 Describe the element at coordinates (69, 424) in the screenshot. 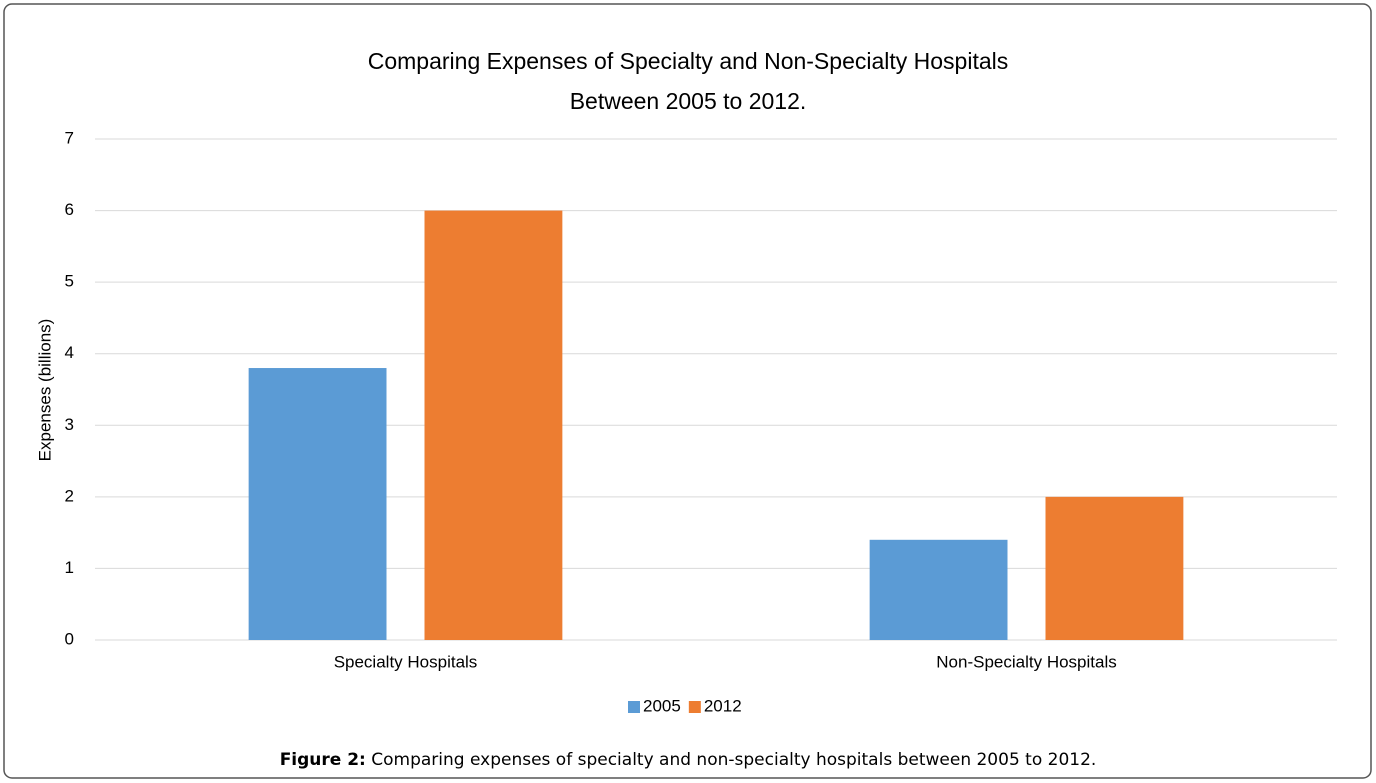

I see `y-tick-label: 3` at that location.